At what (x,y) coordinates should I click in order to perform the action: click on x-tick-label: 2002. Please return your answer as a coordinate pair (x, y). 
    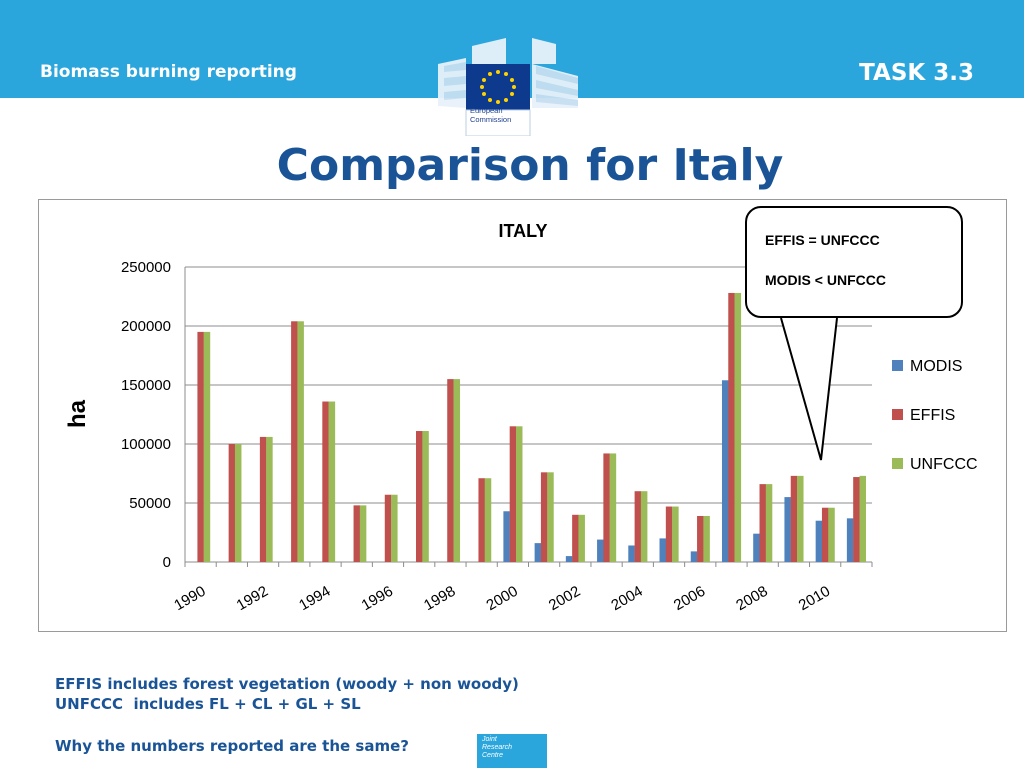
    Looking at the image, I should click on (564, 598).